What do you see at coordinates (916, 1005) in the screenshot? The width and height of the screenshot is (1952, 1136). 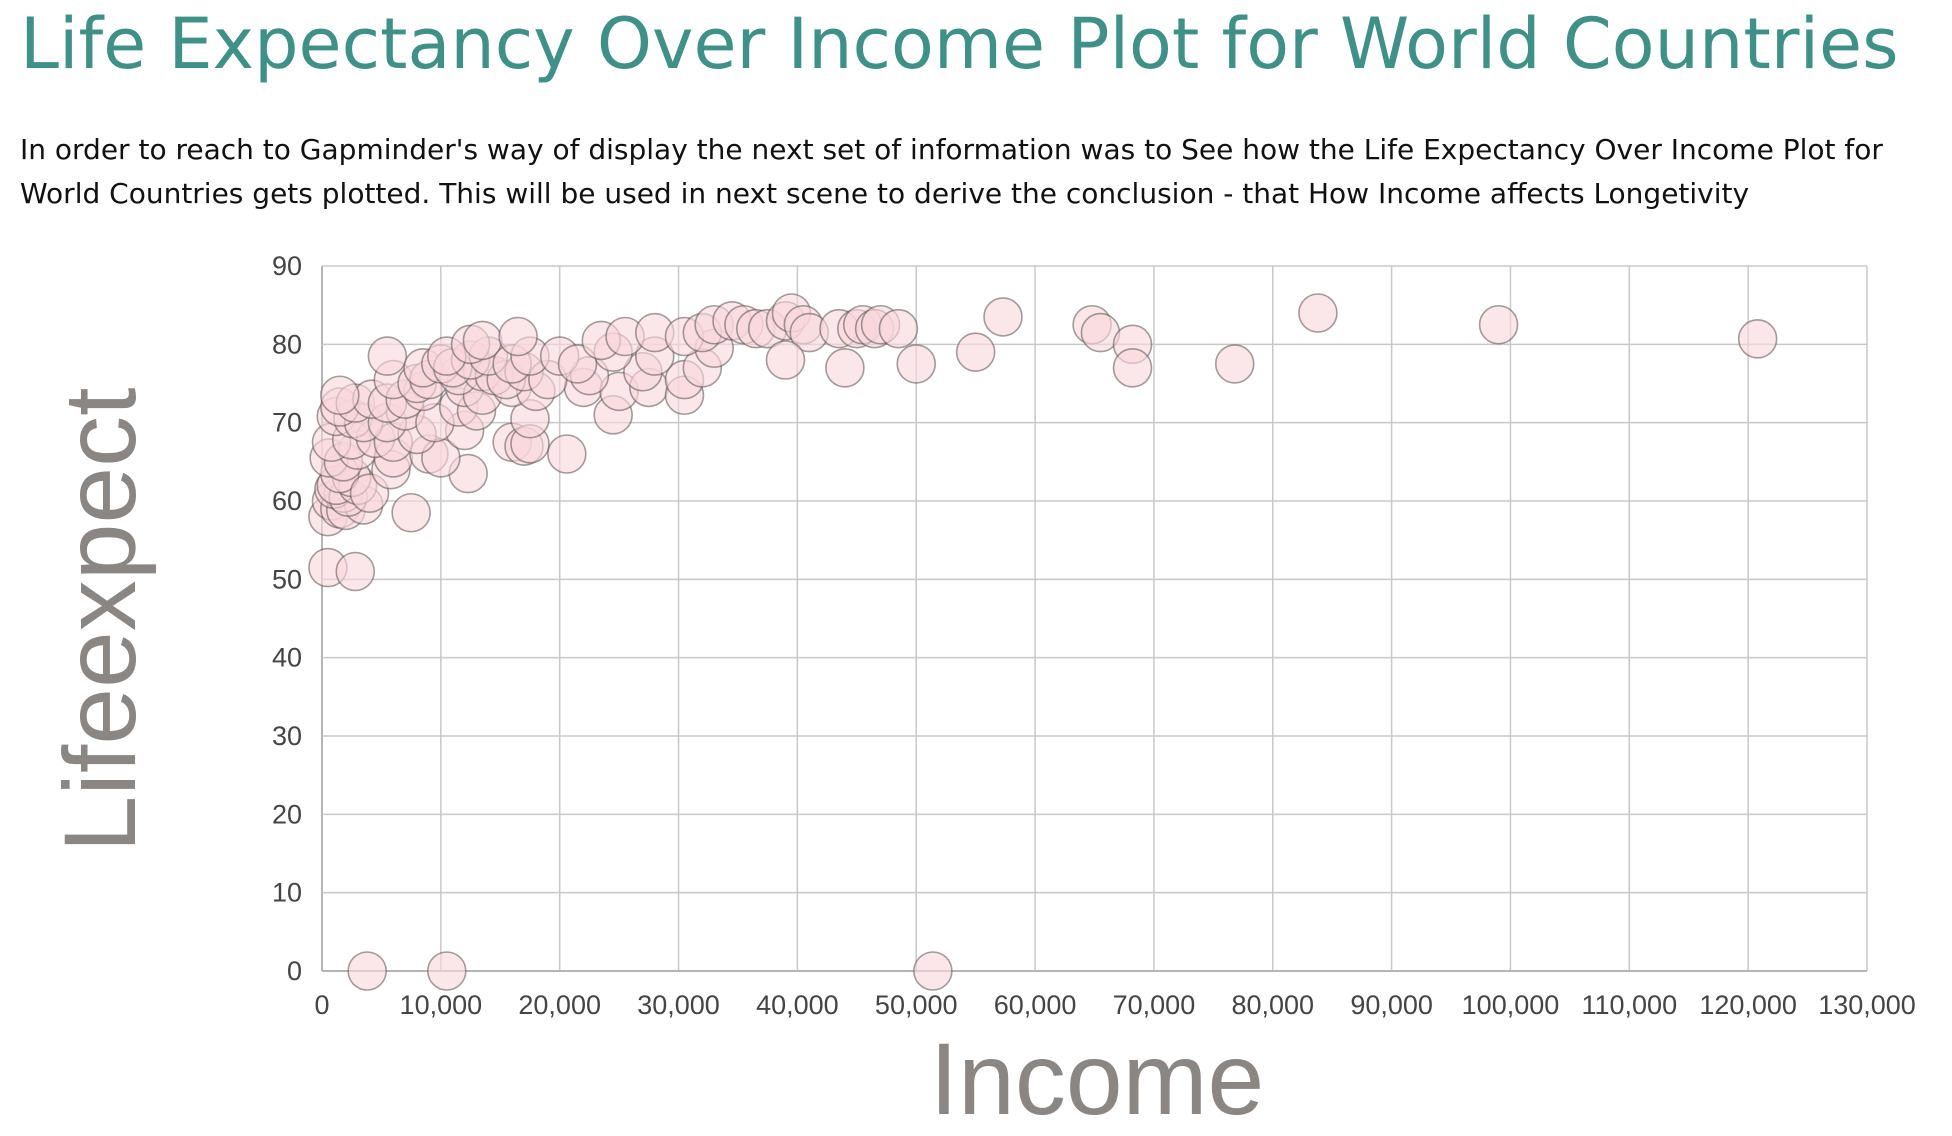 I see `x-tick-label: 50,000` at bounding box center [916, 1005].